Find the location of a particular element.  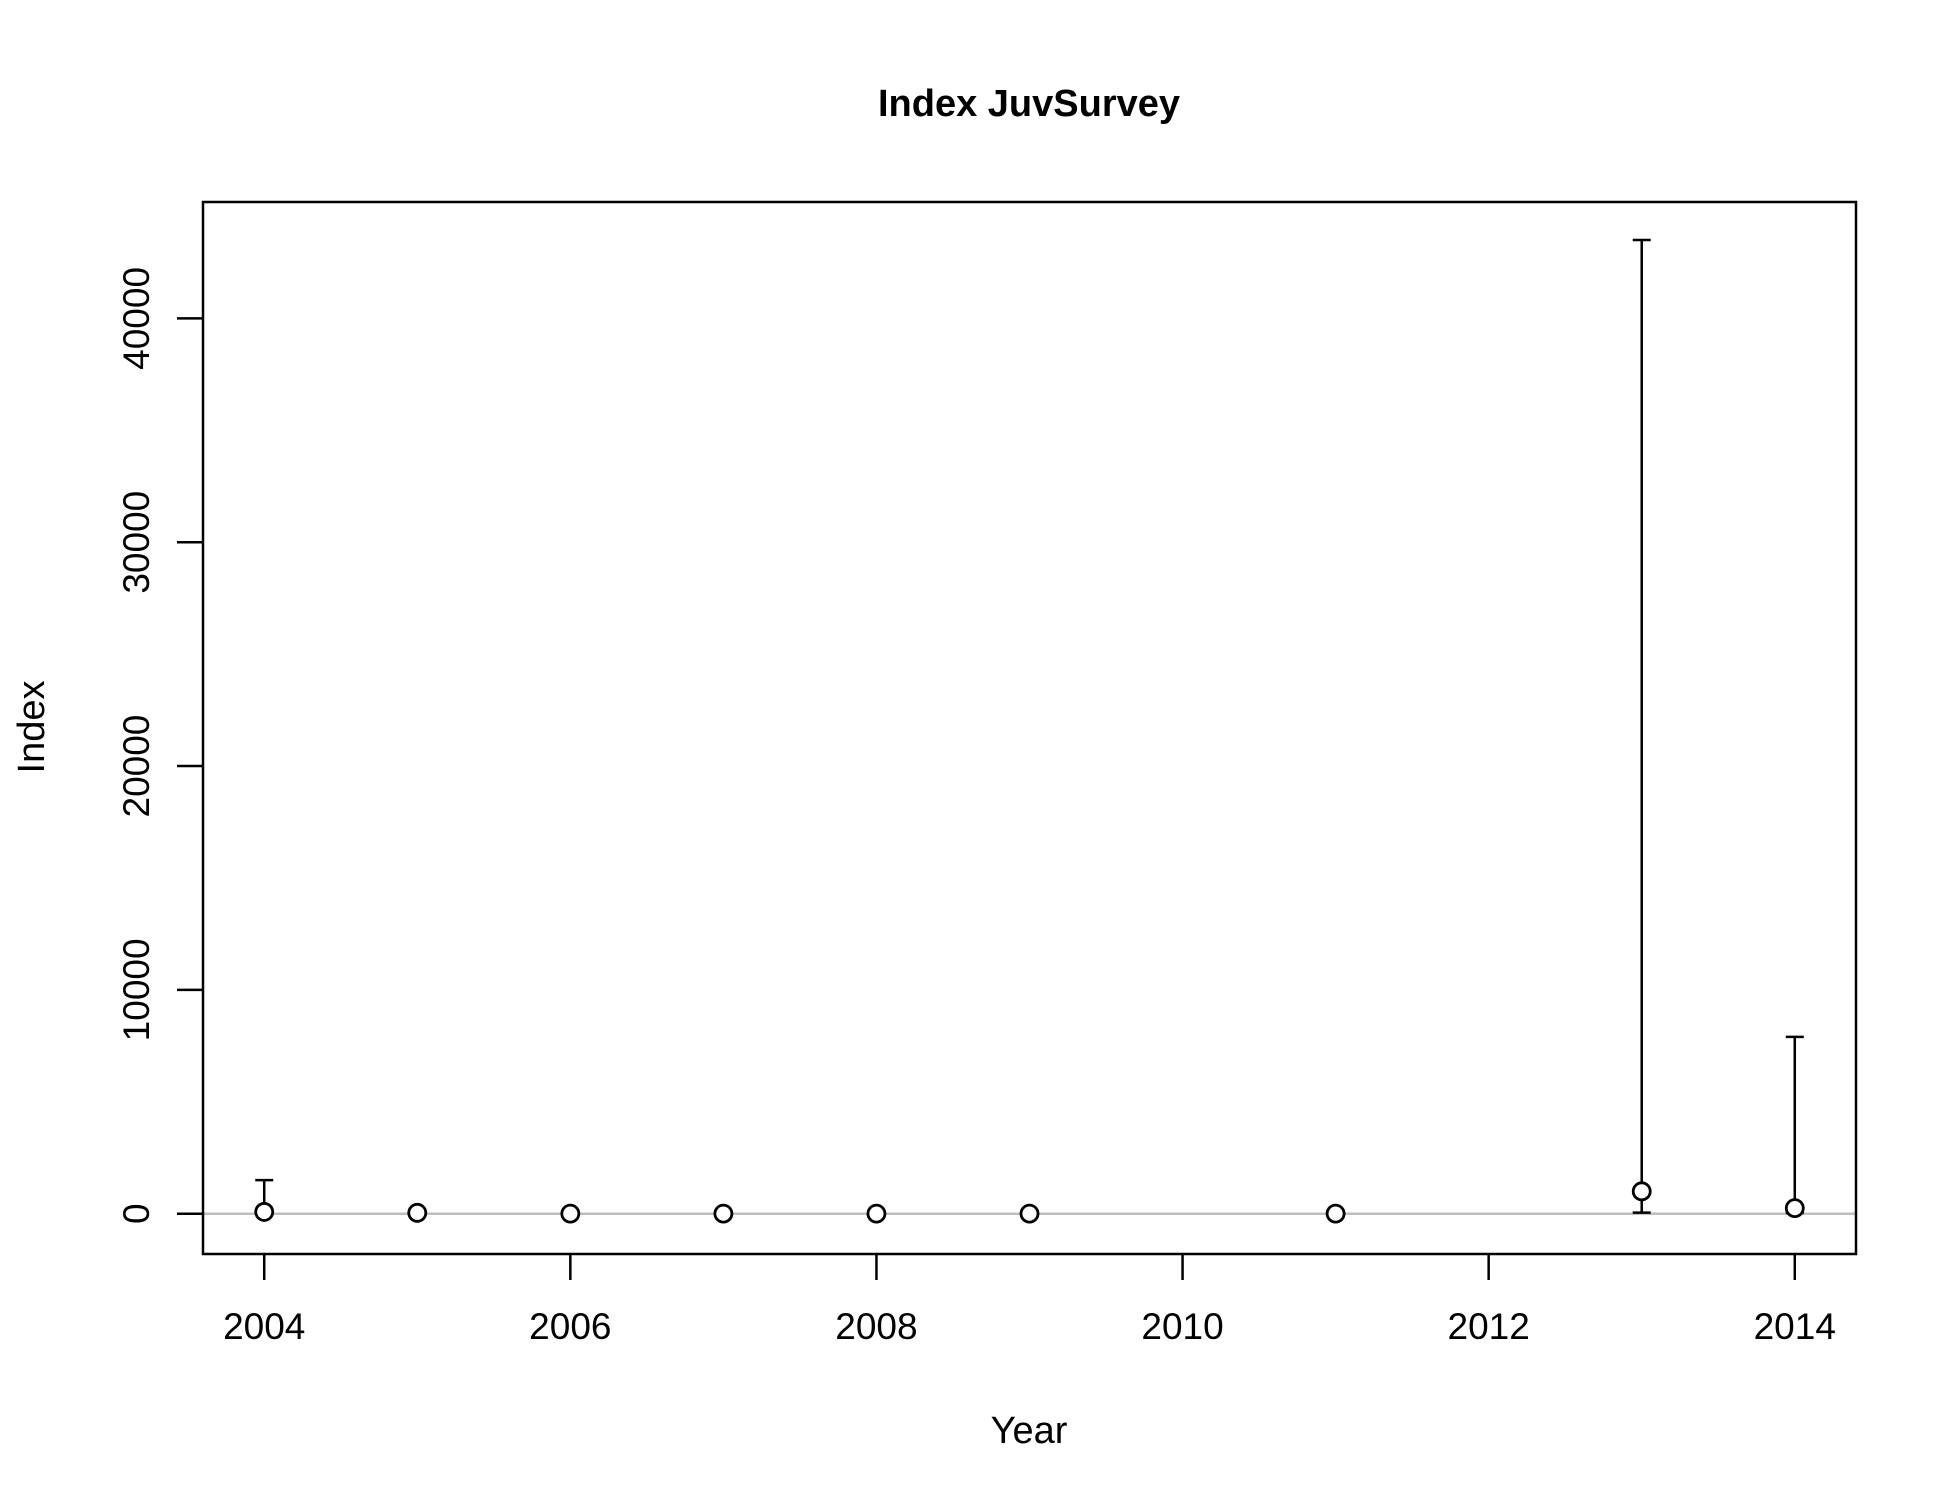

y-tick-label: 20000 is located at coordinates (136, 766).